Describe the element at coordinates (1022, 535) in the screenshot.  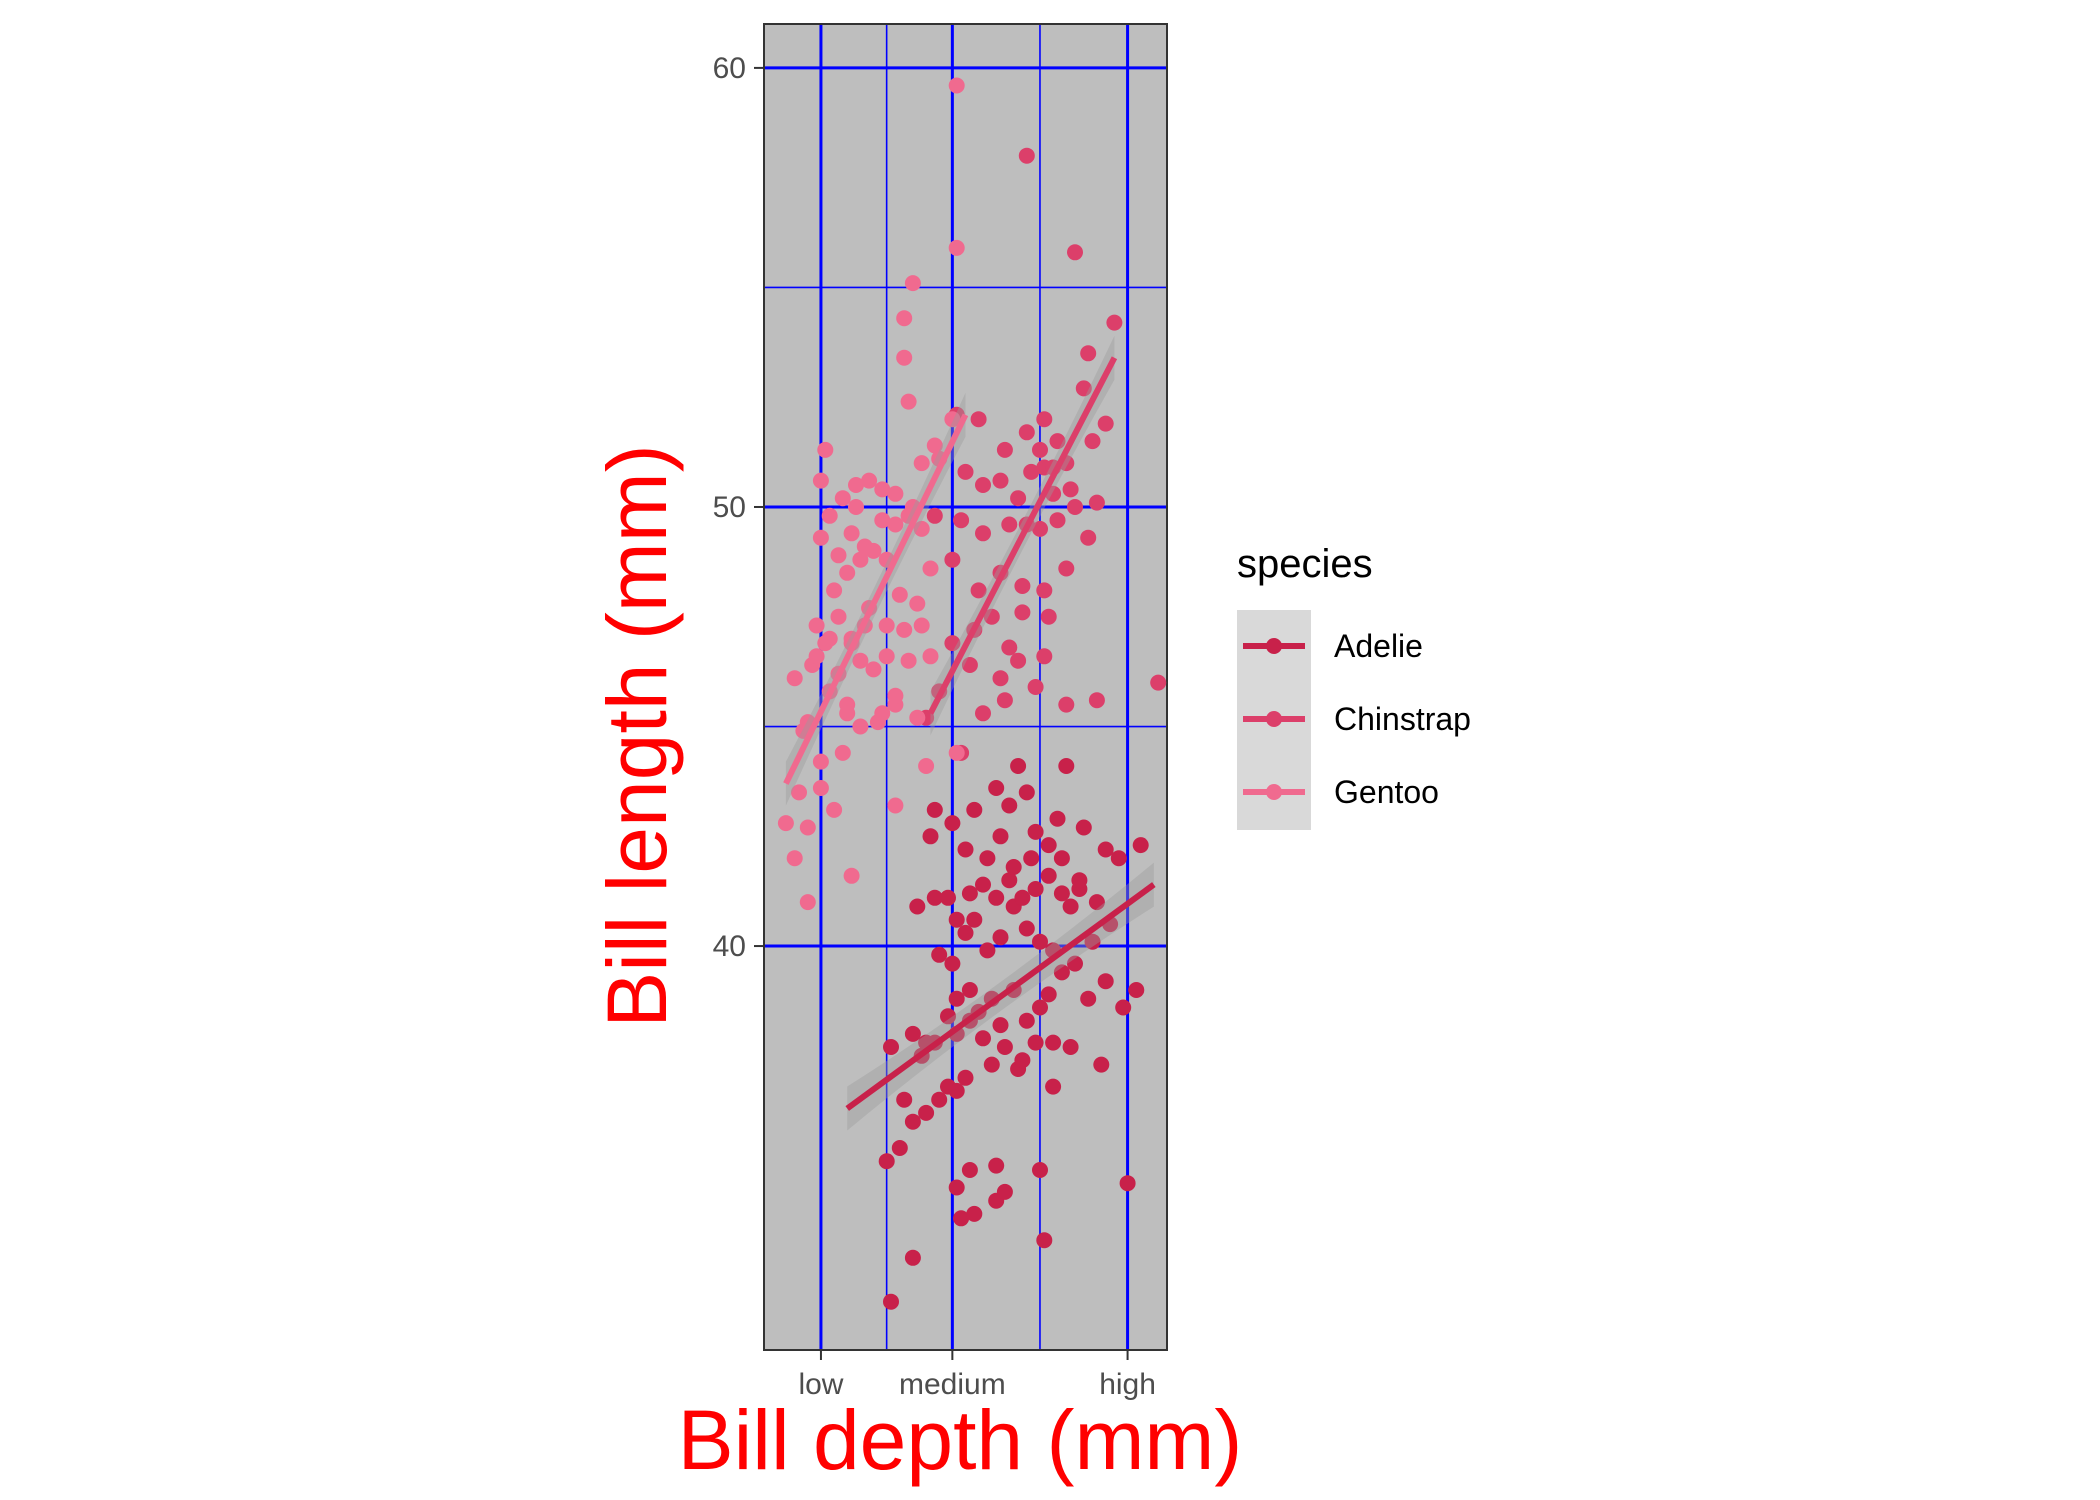
I see `fit-line-chinstrap` at that location.